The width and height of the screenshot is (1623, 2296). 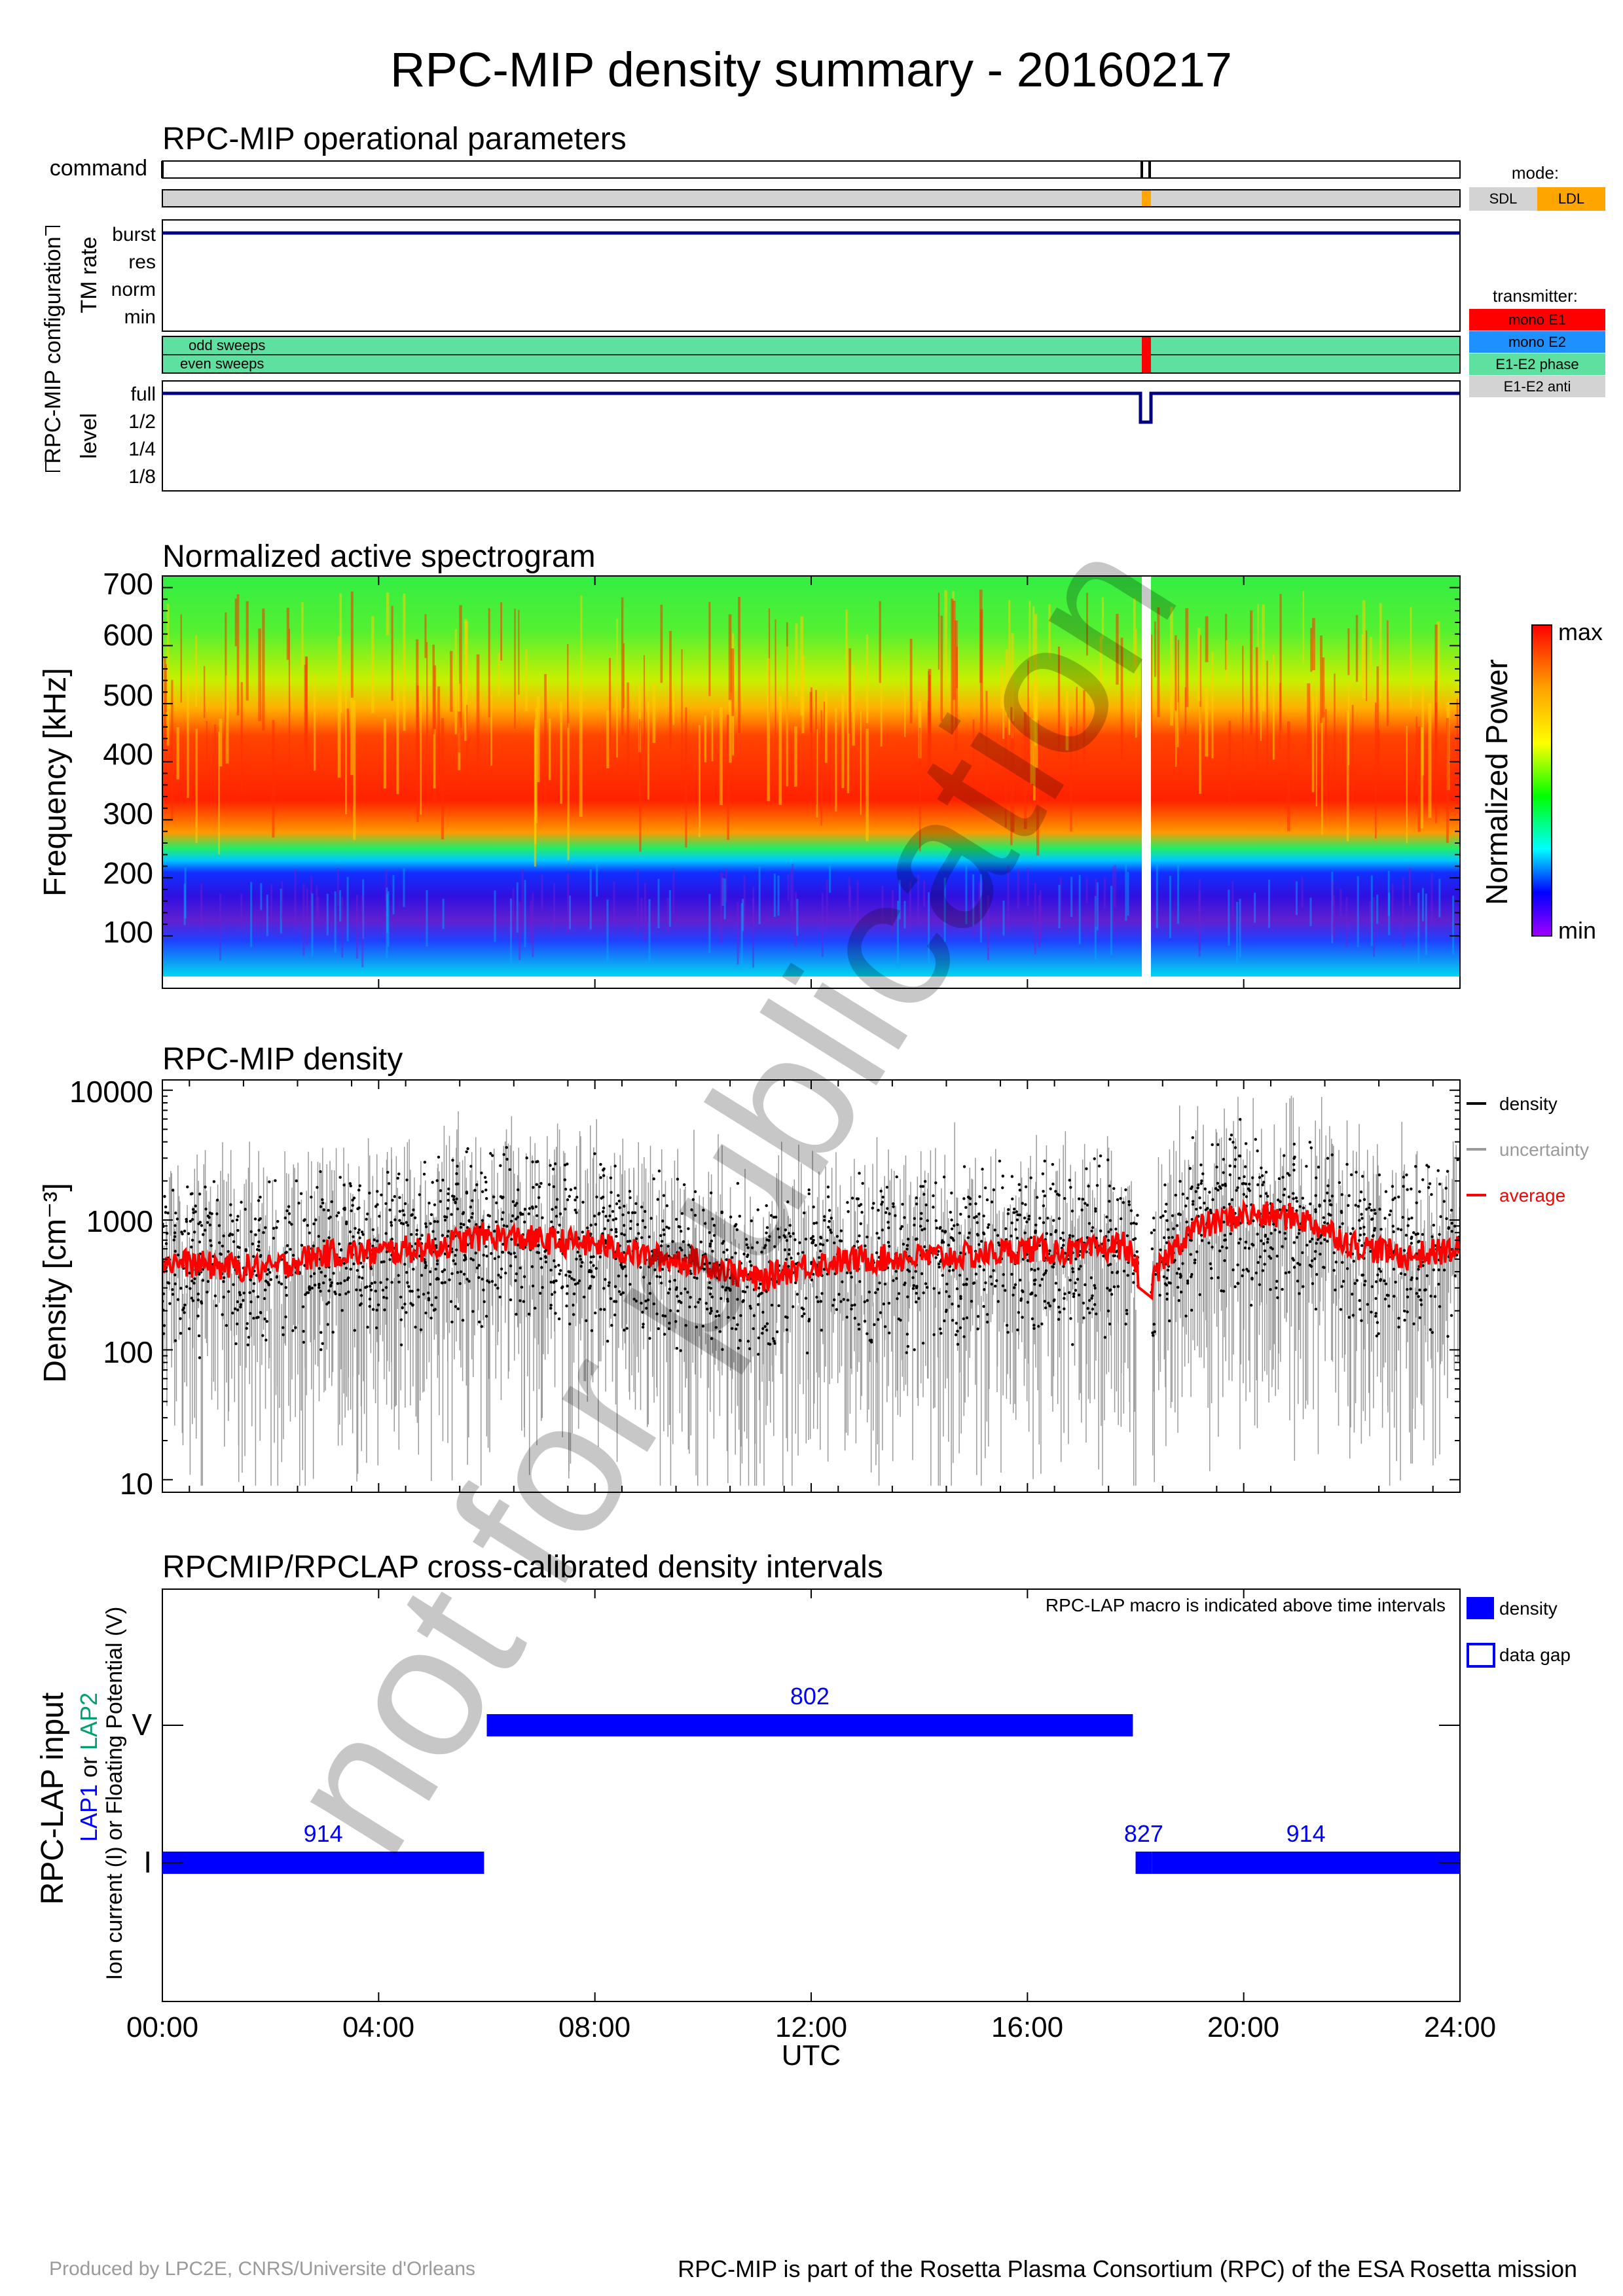 What do you see at coordinates (1535, 296) in the screenshot?
I see `transmitter-title: transmitter:` at bounding box center [1535, 296].